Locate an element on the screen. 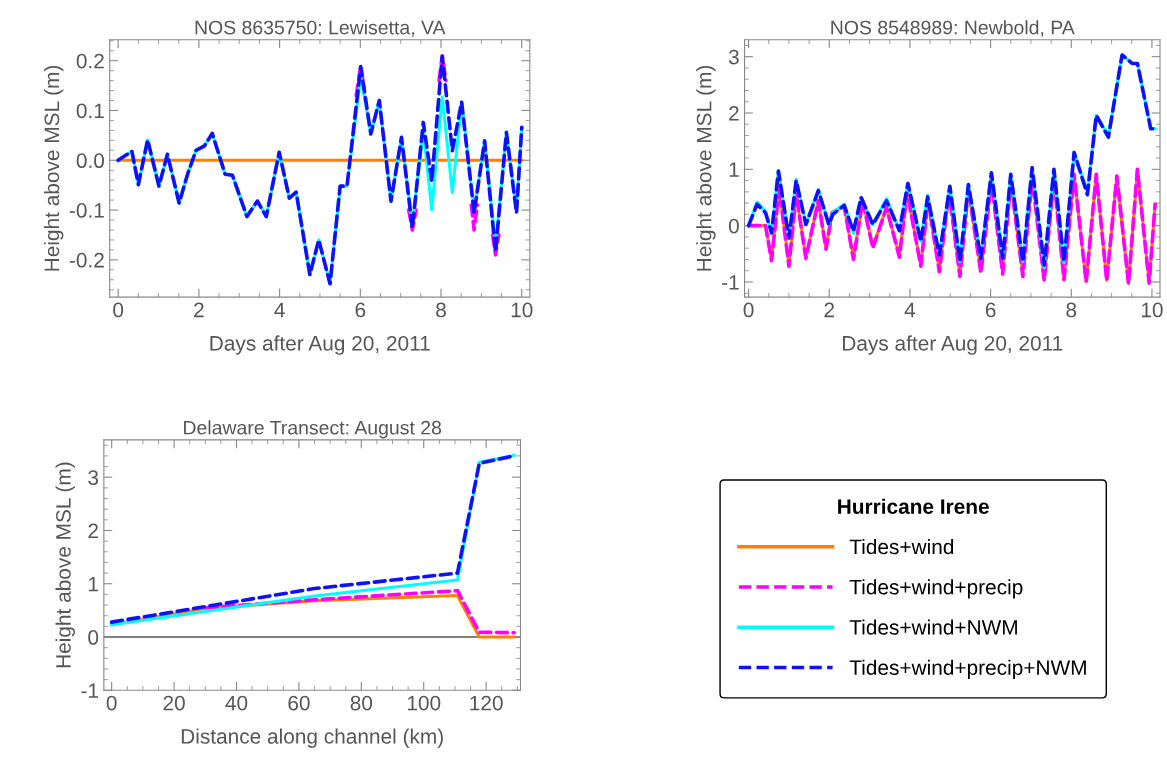  line-series is located at coordinates (360, 611).